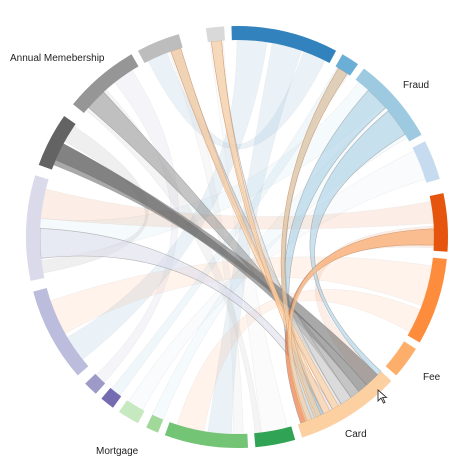  I want to click on group-arc-g14, so click(95, 383).